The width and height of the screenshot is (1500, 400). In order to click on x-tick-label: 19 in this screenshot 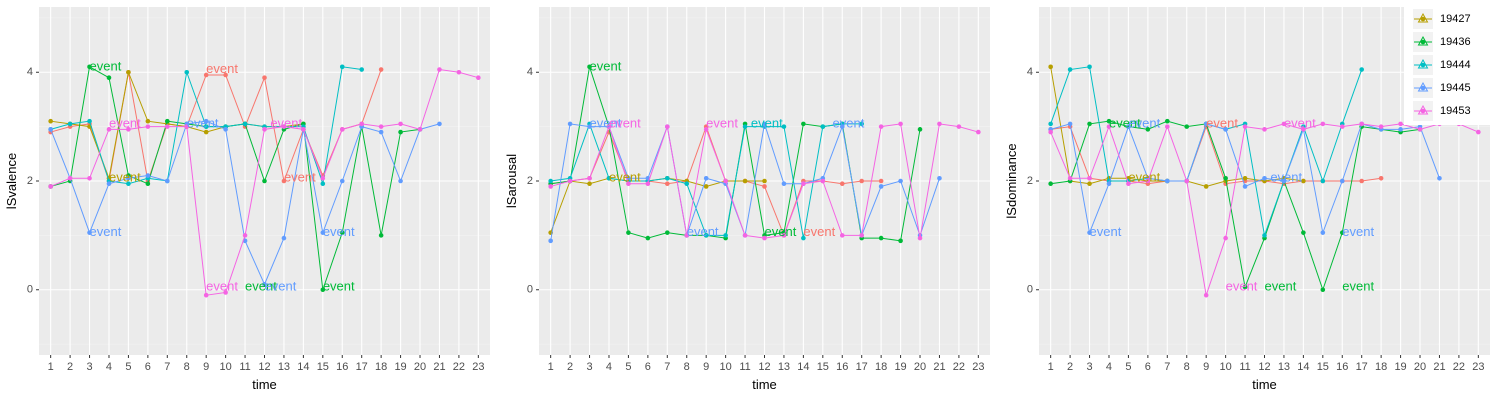, I will do `click(900, 367)`.